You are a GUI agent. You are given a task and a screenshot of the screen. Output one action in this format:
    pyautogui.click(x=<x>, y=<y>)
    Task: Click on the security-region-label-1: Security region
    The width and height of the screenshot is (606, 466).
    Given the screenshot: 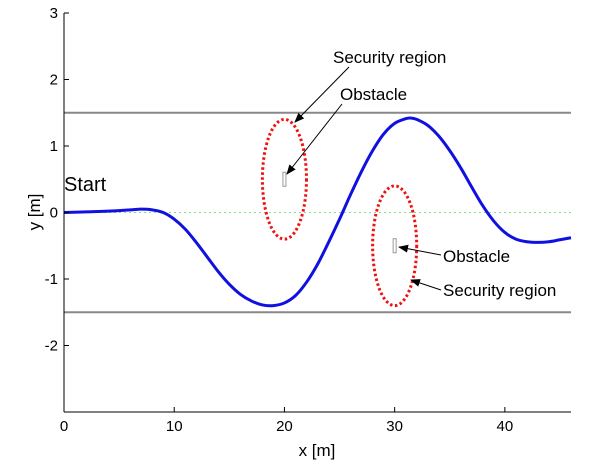 What is the action you would take?
    pyautogui.click(x=389, y=57)
    